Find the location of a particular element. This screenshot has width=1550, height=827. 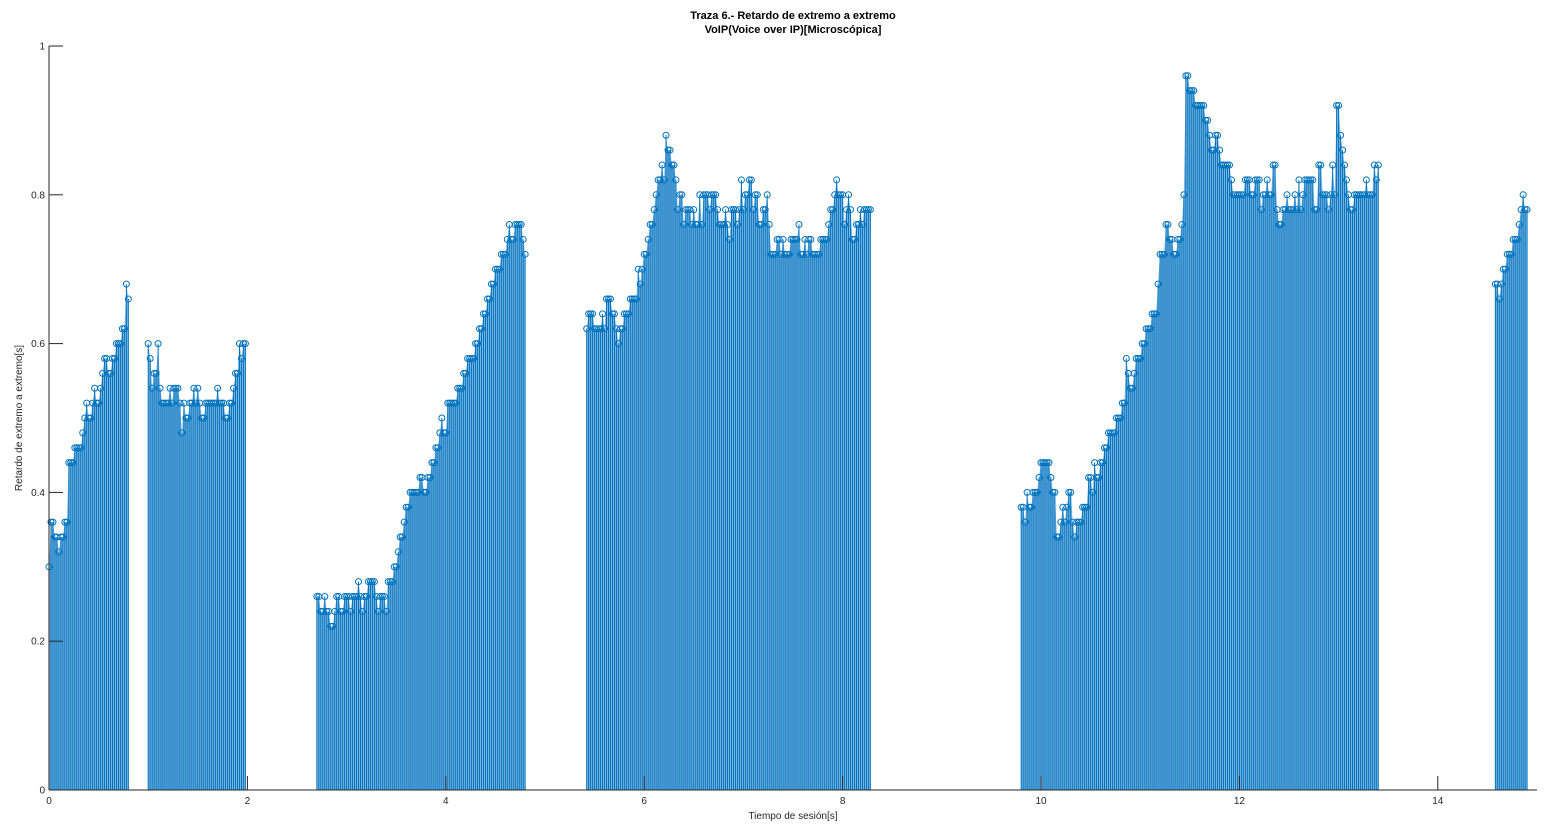

x-tick-label: 2 is located at coordinates (248, 801).